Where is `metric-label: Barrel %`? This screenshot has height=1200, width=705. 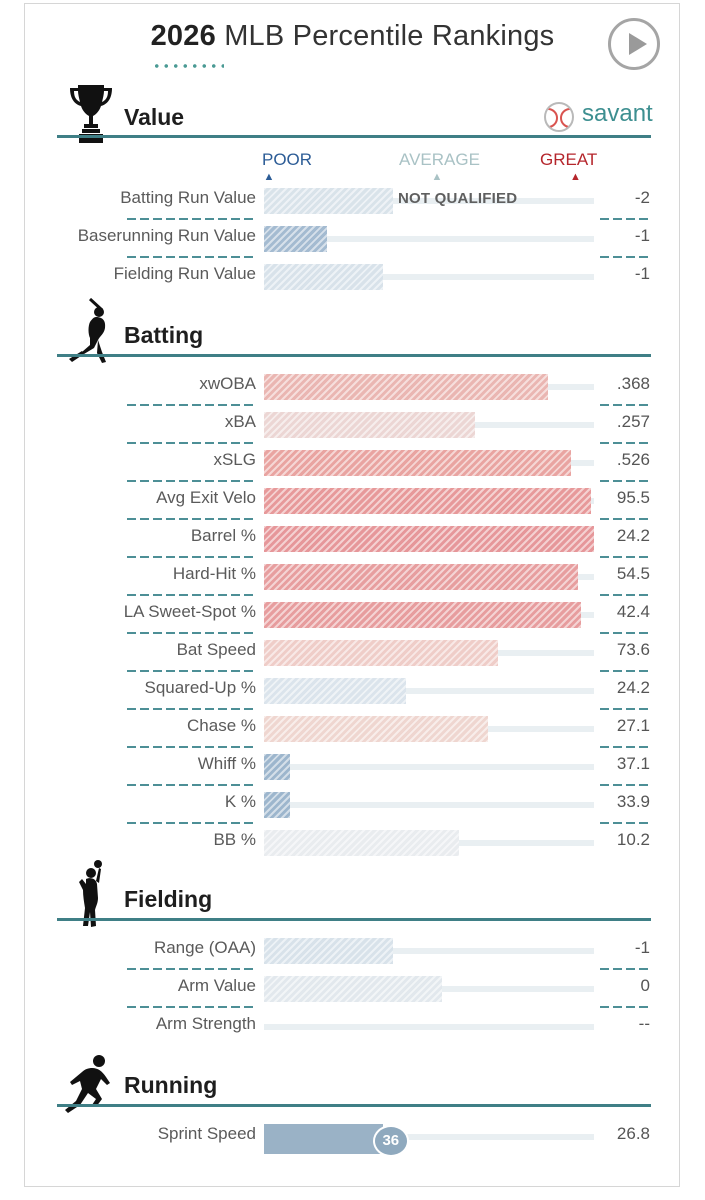
metric-label: Barrel % is located at coordinates (223, 535).